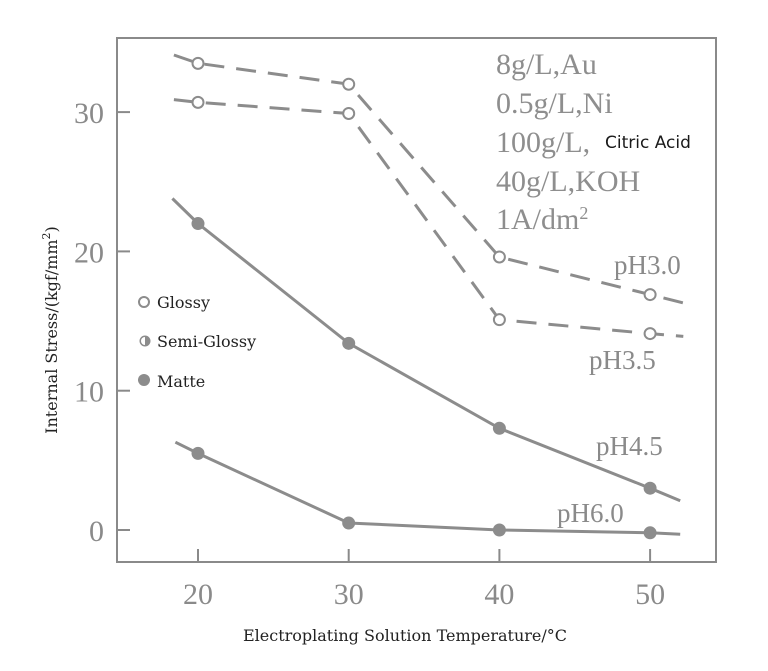  I want to click on condition-current-density: 1A/dm2, so click(542, 219).